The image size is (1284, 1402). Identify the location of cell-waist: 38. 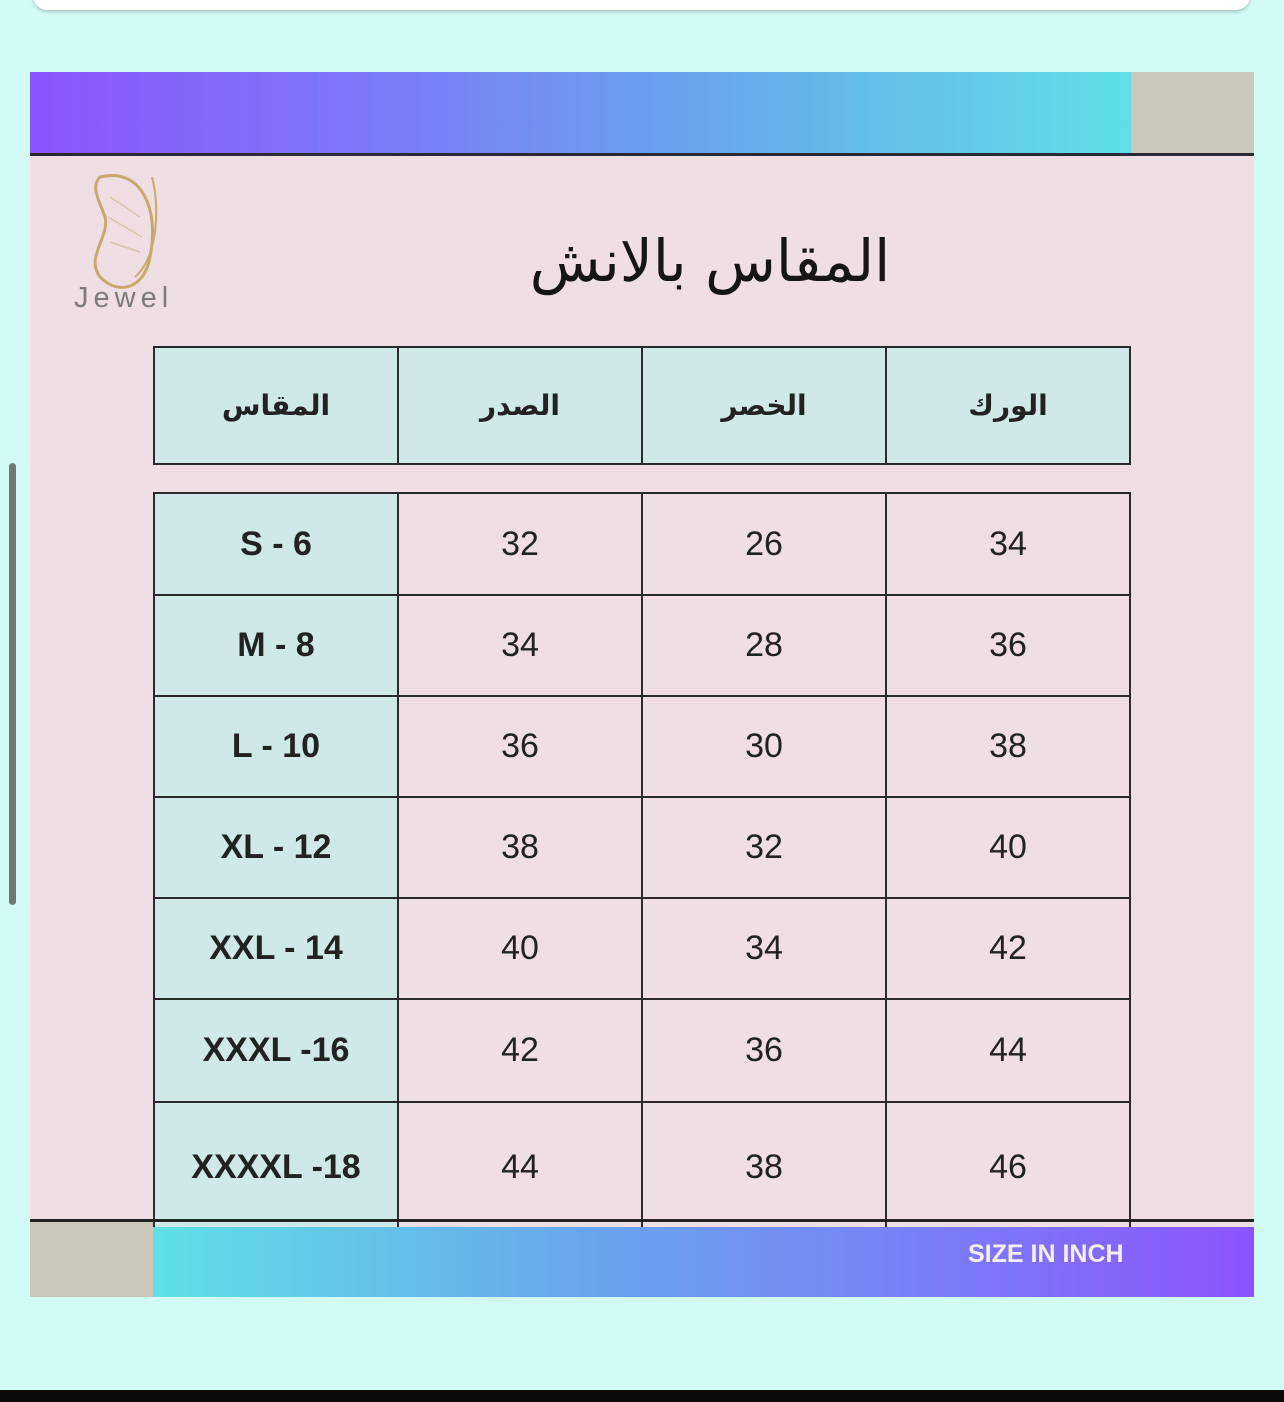
(764, 1167).